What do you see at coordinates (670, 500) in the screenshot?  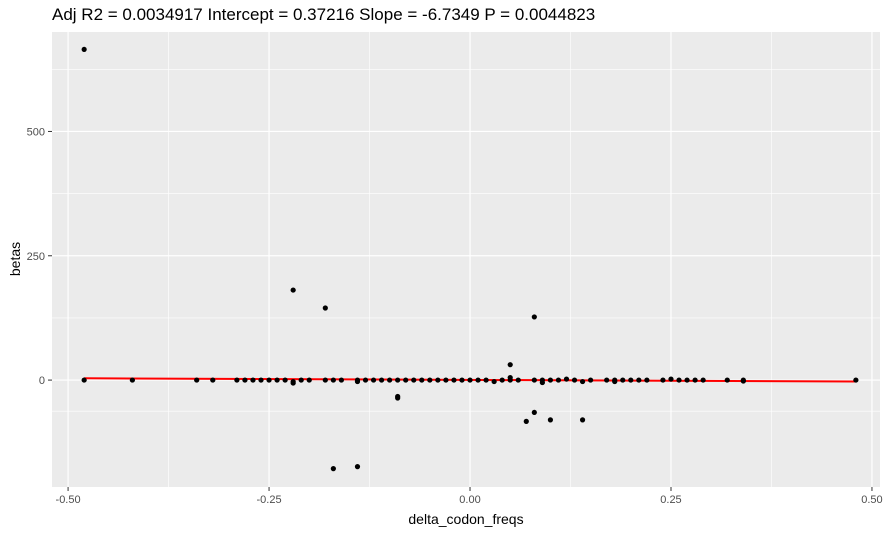 I see `x-tick-label: 0.25` at bounding box center [670, 500].